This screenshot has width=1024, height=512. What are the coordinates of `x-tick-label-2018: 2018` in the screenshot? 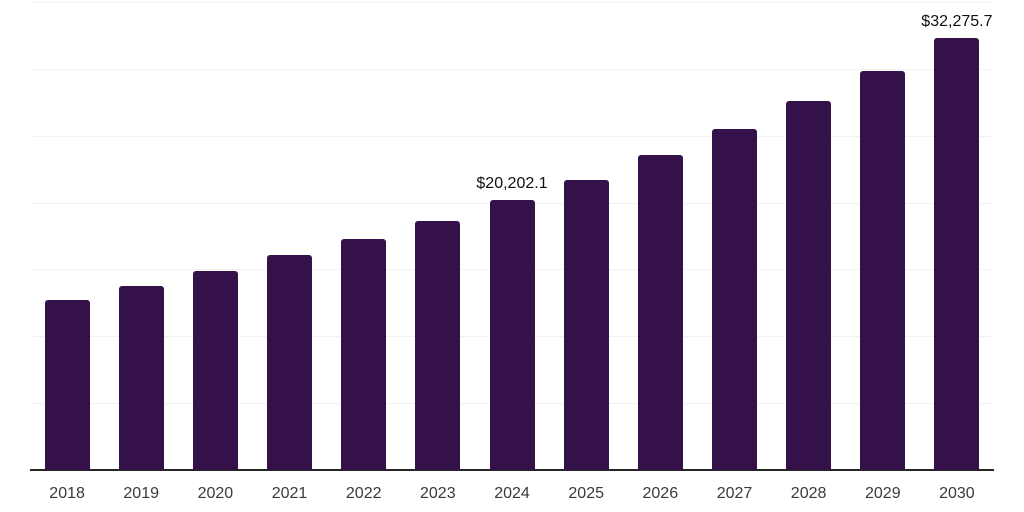 It's located at (67, 493).